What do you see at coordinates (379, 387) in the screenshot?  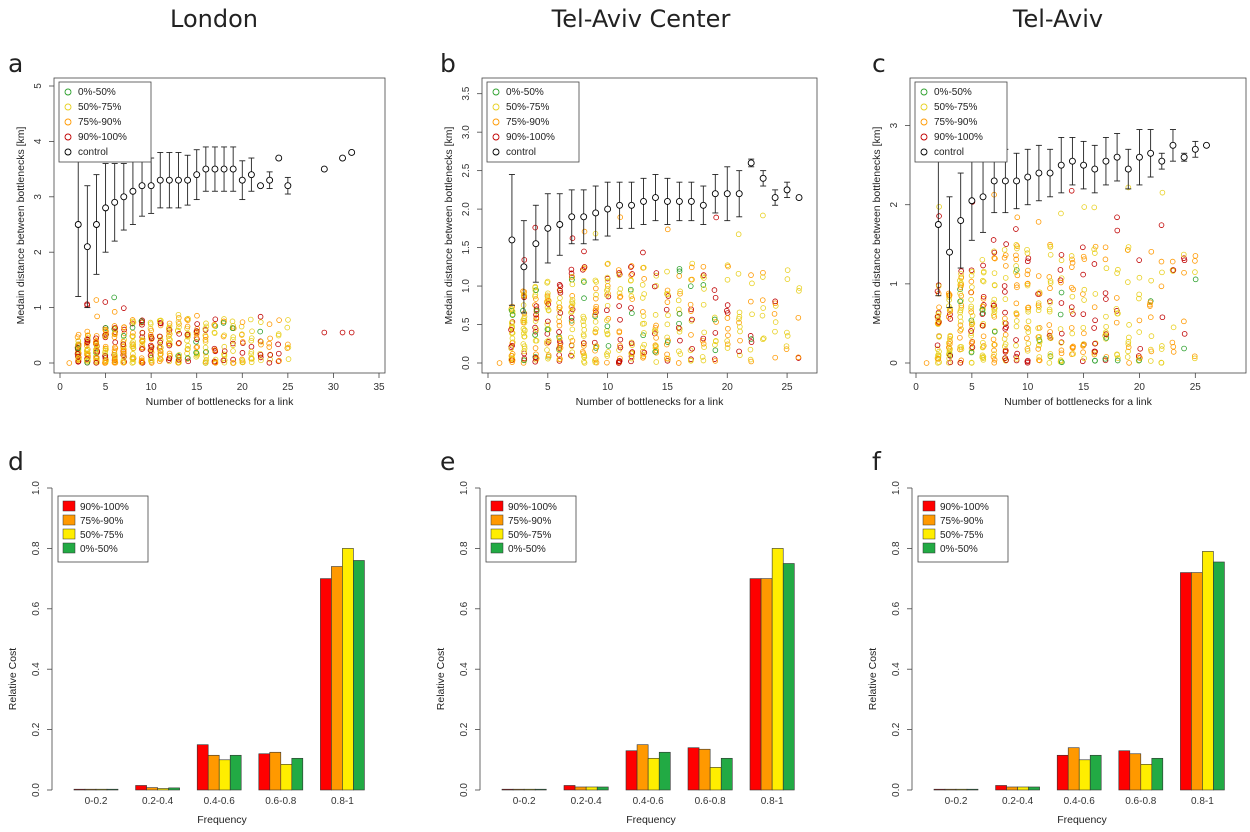 I see `x-tick-label: 35` at bounding box center [379, 387].